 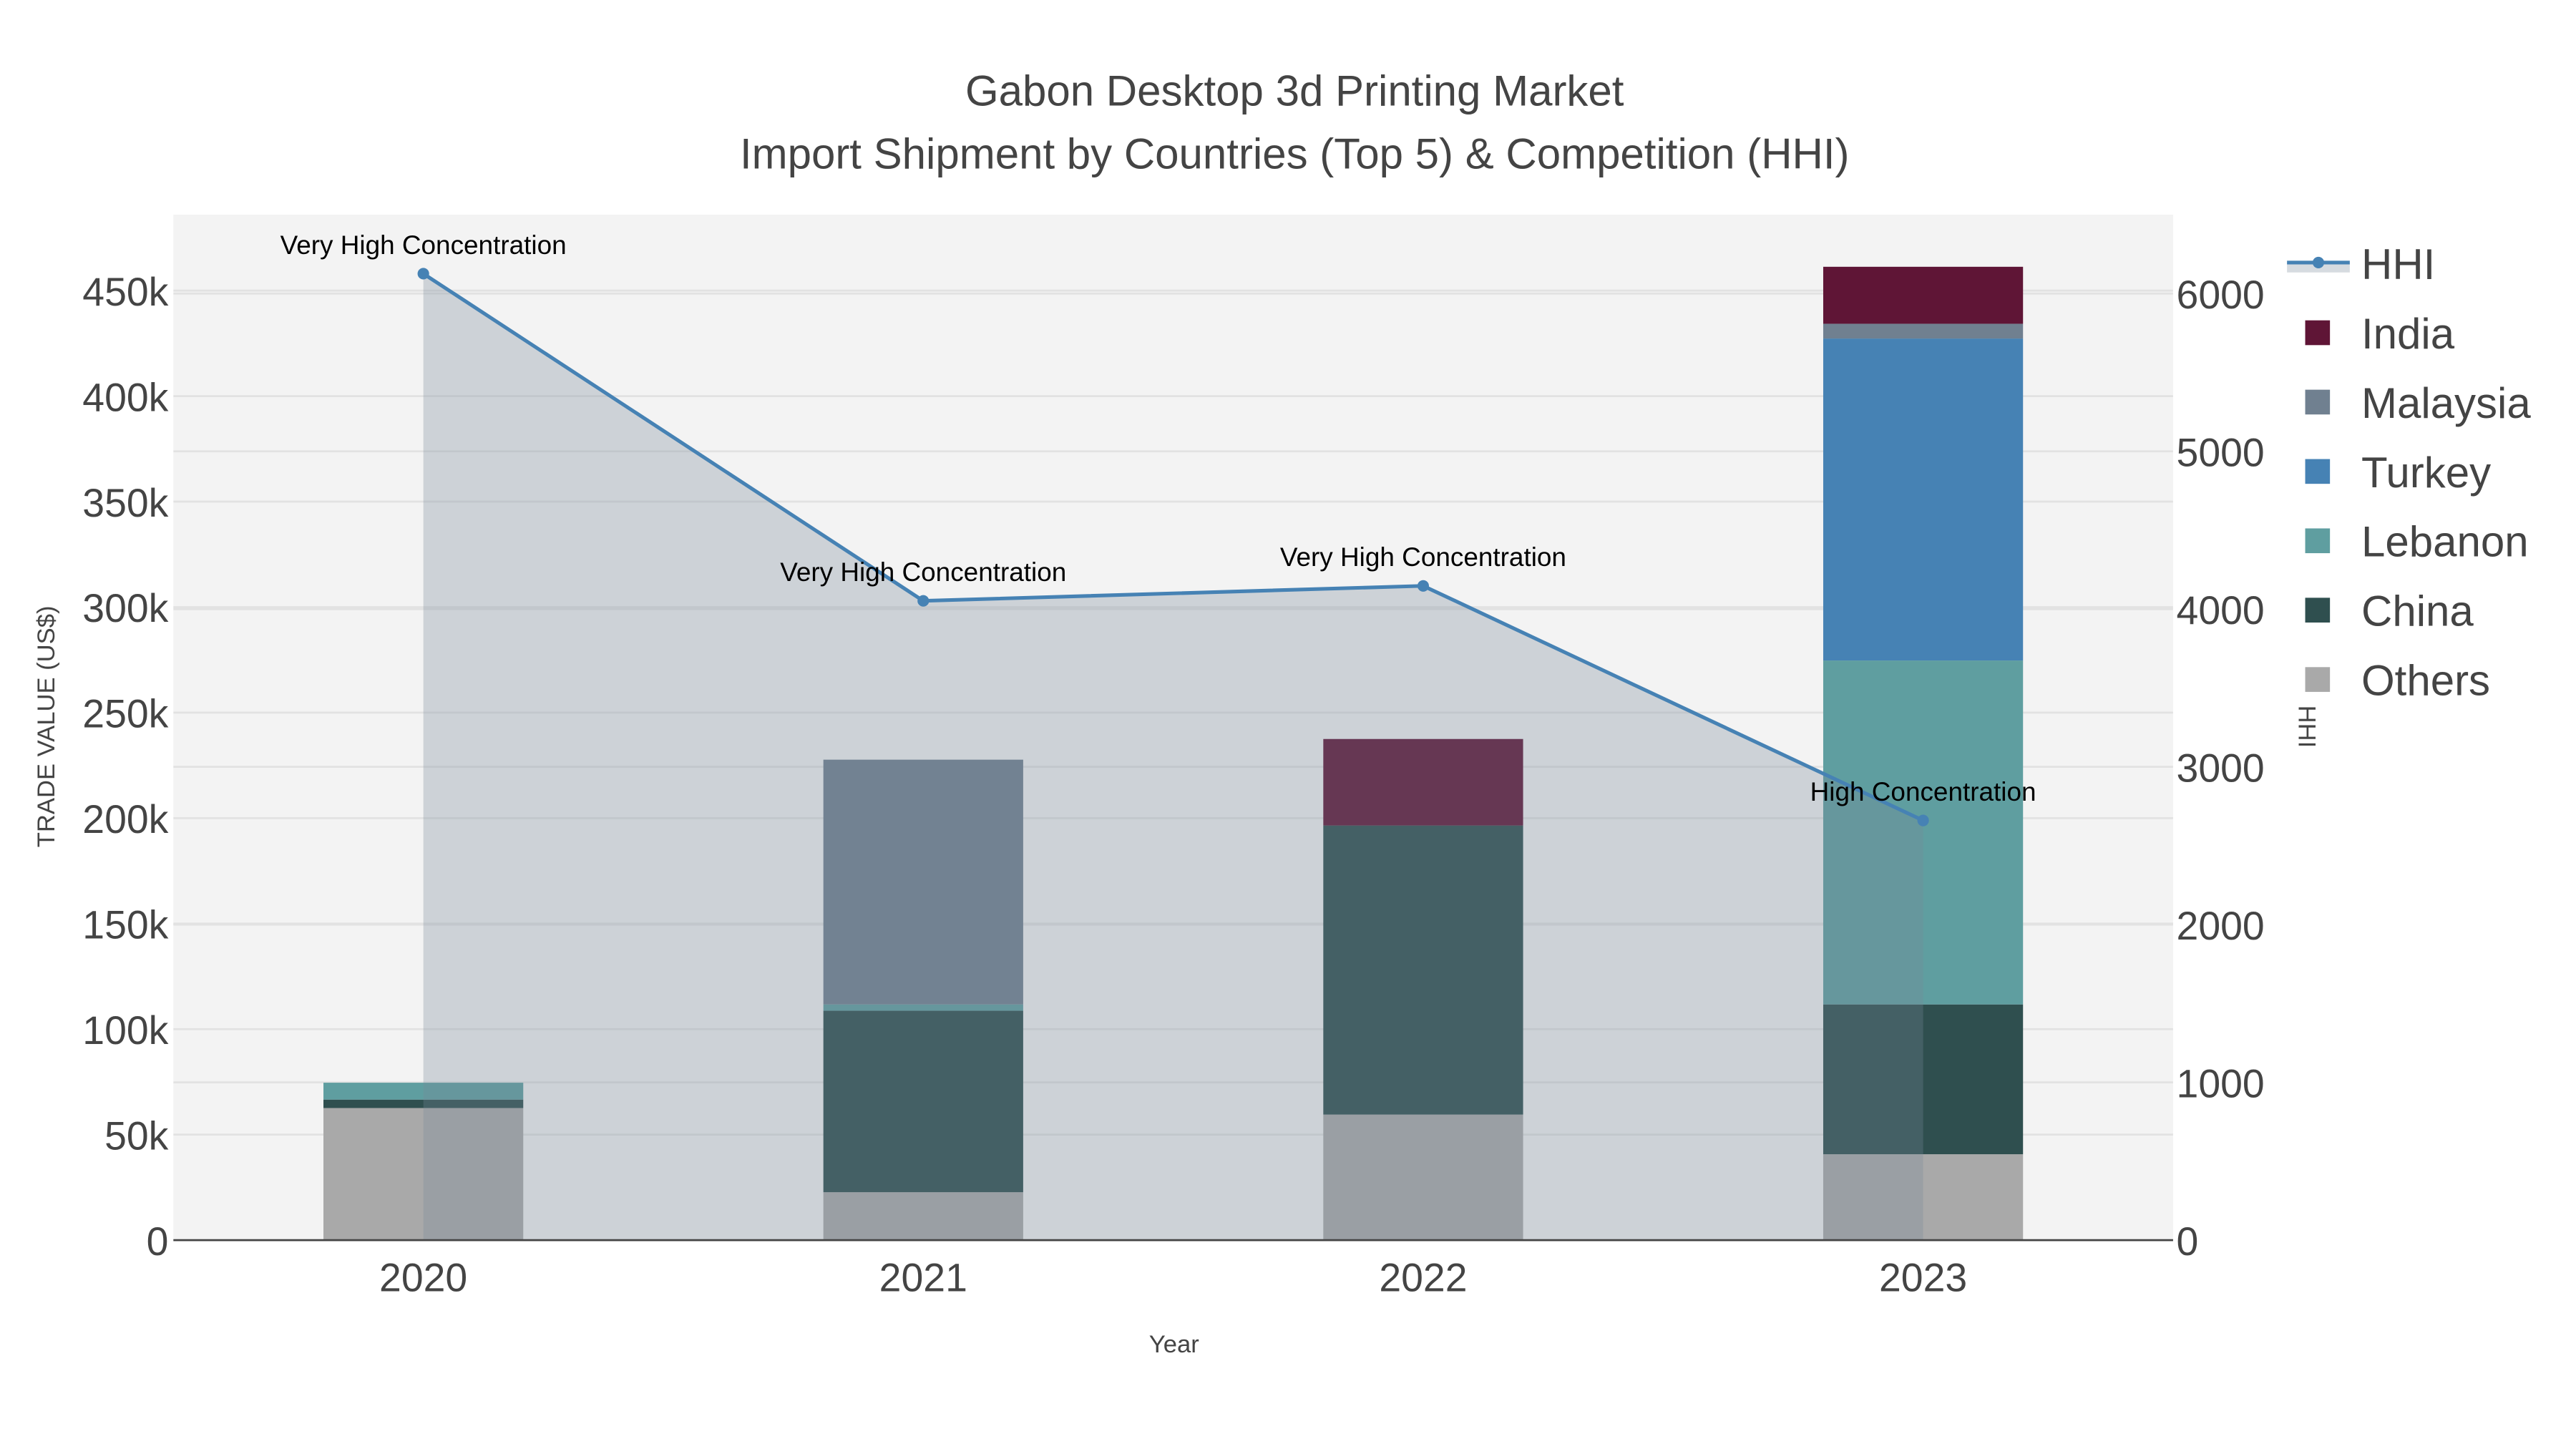 What do you see at coordinates (1423, 782) in the screenshot?
I see `bar-india-2022` at bounding box center [1423, 782].